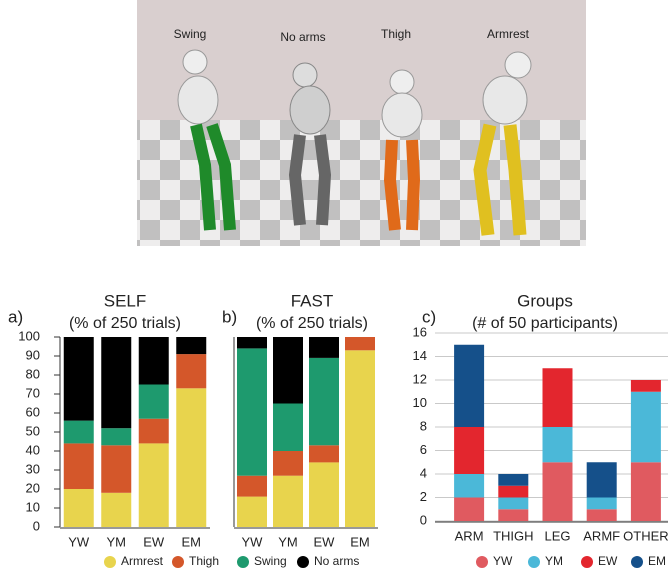  I want to click on chart-subtitle: (# of 50 participants), so click(545, 323).